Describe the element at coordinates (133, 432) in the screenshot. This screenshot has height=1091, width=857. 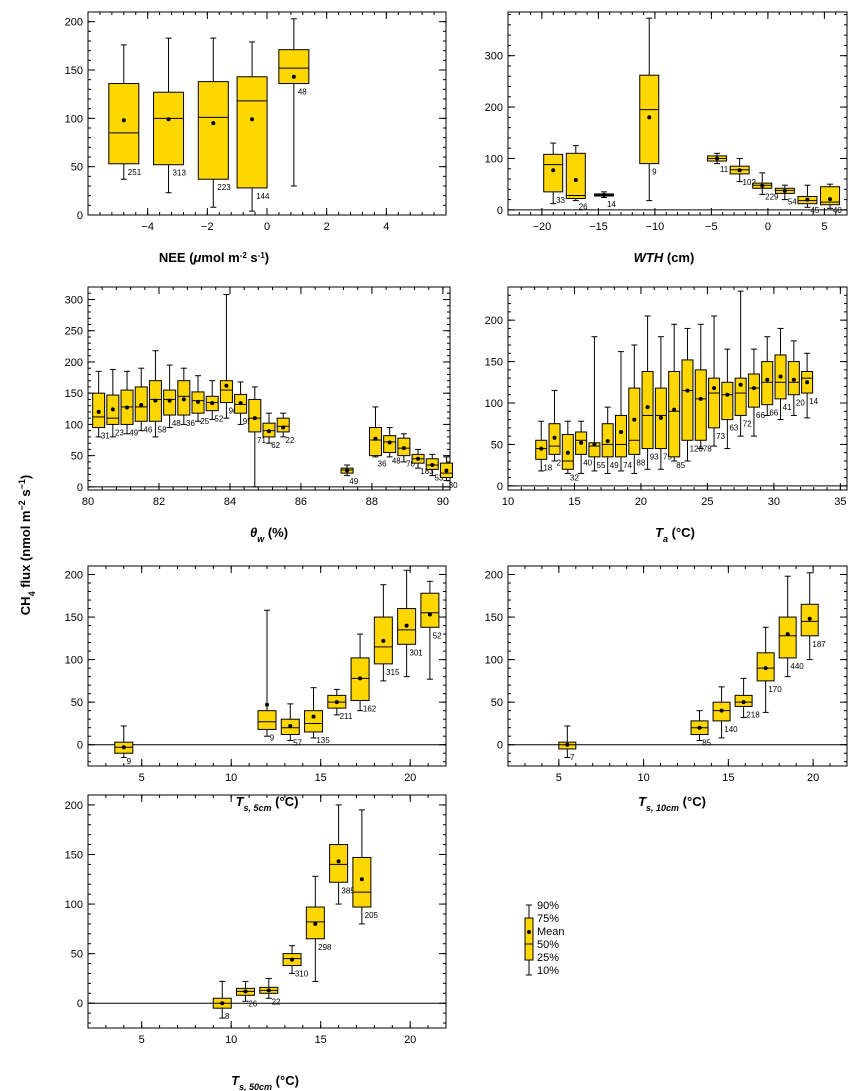
I see `sample-count-label: 49` at that location.